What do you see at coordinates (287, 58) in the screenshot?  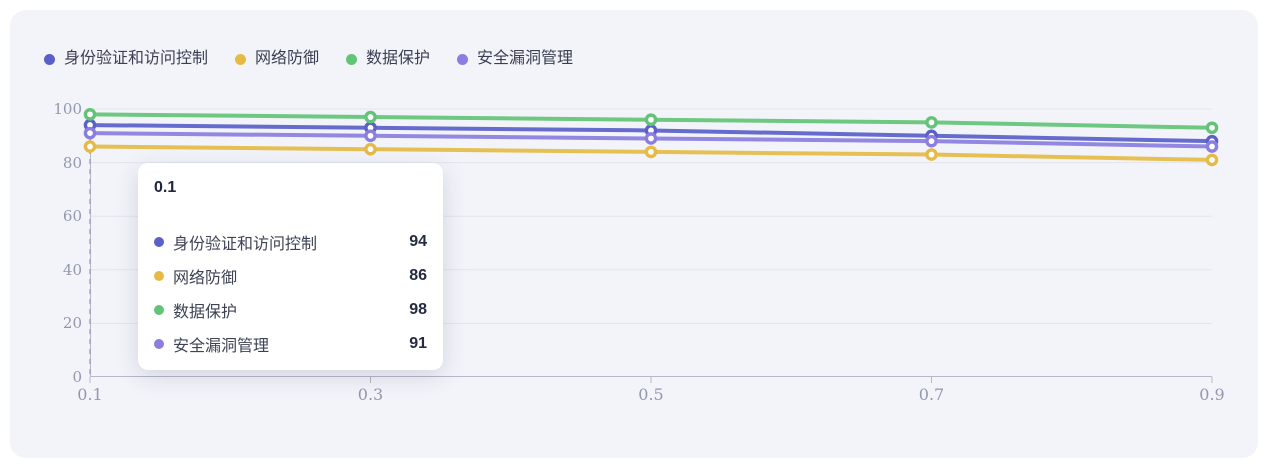 I see `legend-label: 网络防御` at bounding box center [287, 58].